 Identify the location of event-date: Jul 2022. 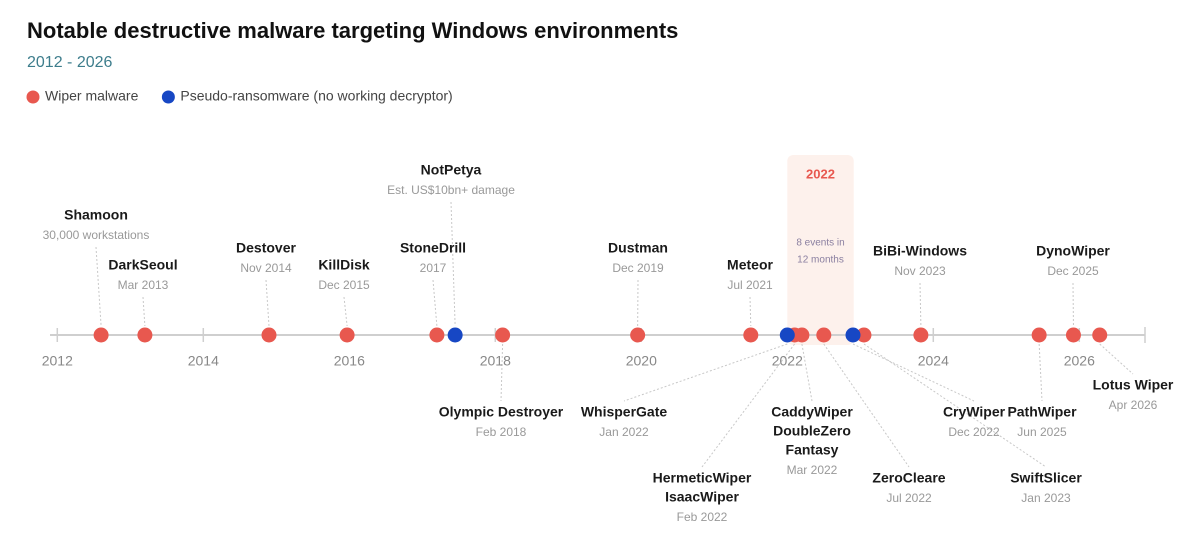
(909, 498).